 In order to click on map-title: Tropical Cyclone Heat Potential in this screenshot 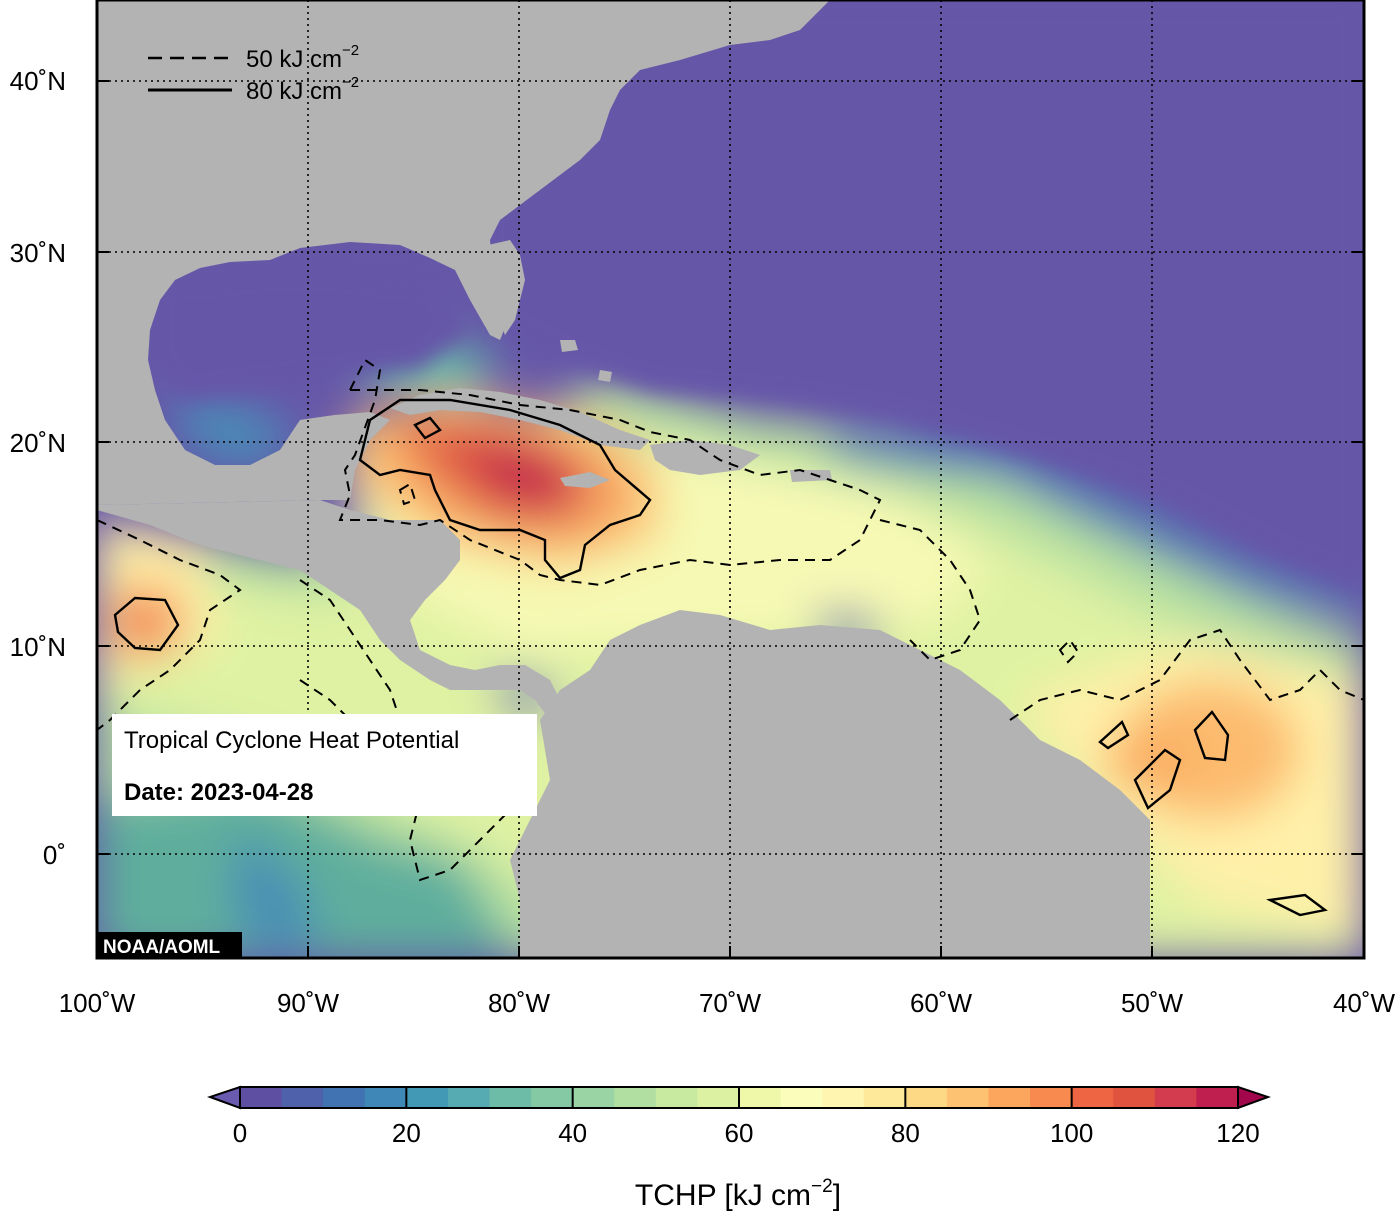, I will do `click(291, 740)`.